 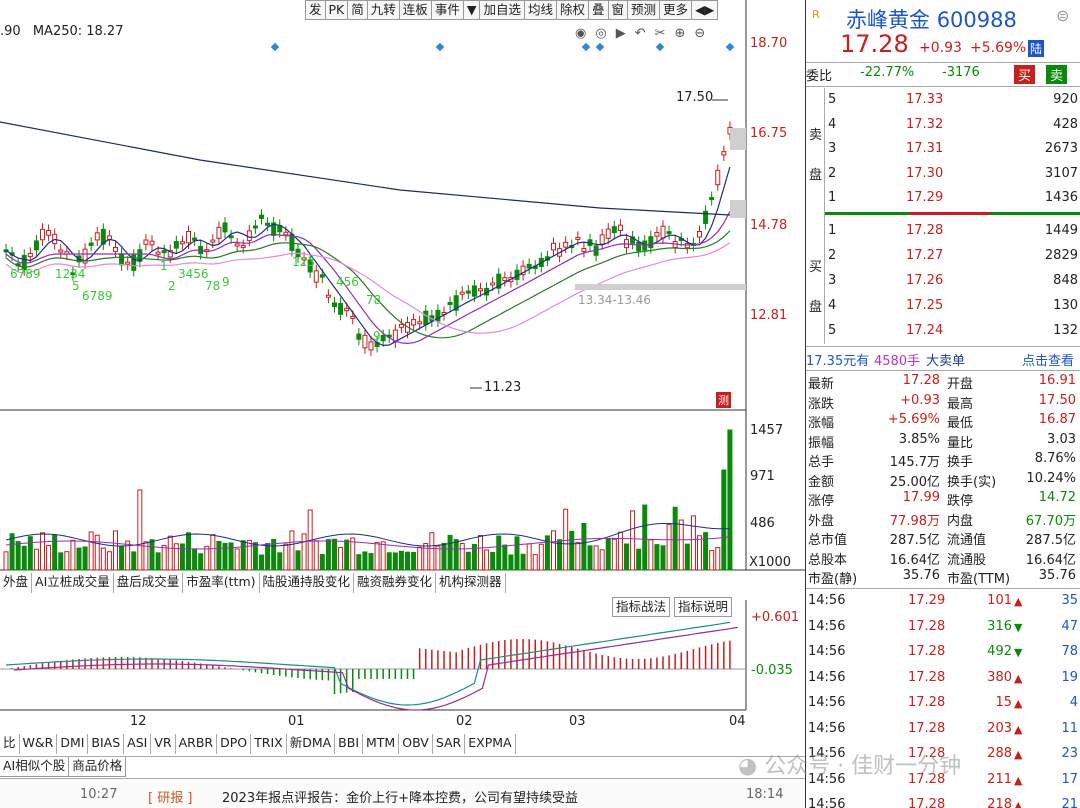 What do you see at coordinates (821, 462) in the screenshot?
I see `stat-label: 总手` at bounding box center [821, 462].